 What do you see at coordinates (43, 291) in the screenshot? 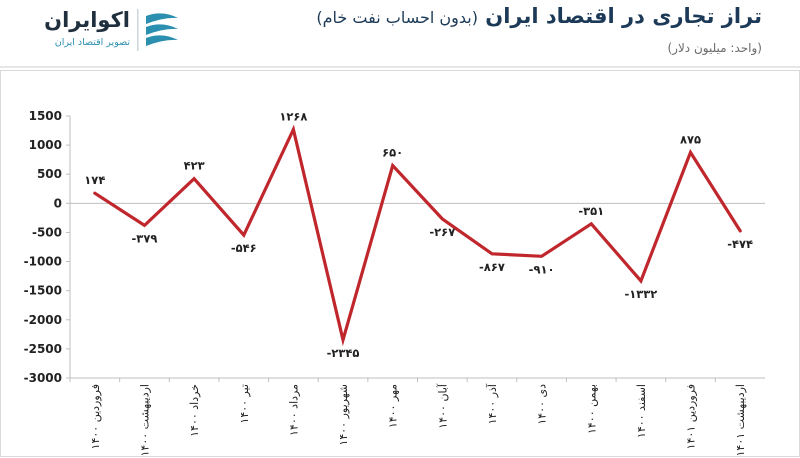
I see `y-tick-label: -1500` at bounding box center [43, 291].